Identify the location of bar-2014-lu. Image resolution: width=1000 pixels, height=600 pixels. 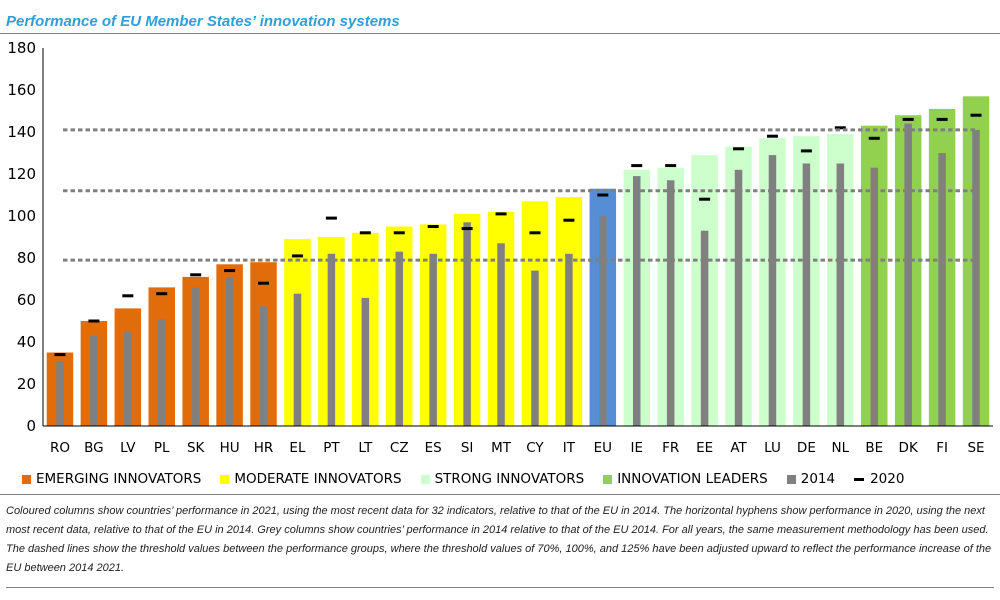
(772, 290).